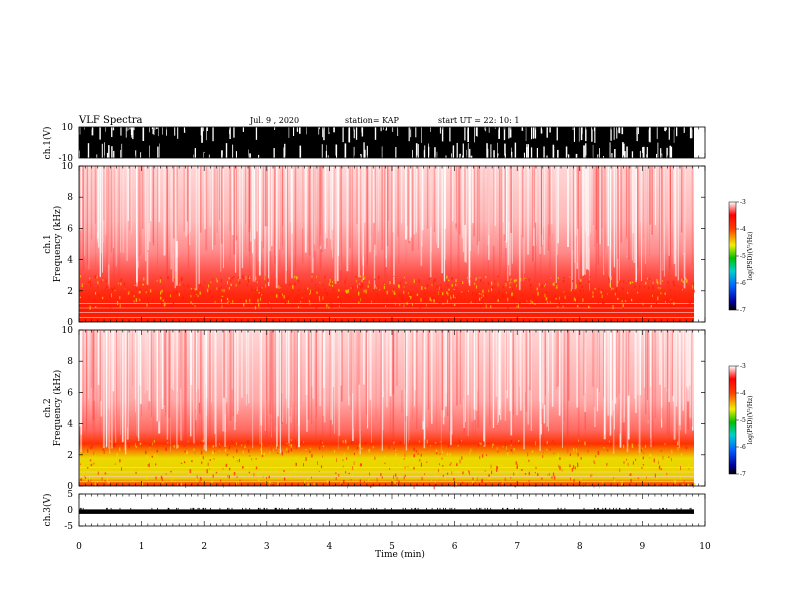  I want to click on ch1-waveform-gaps, so click(386, 142).